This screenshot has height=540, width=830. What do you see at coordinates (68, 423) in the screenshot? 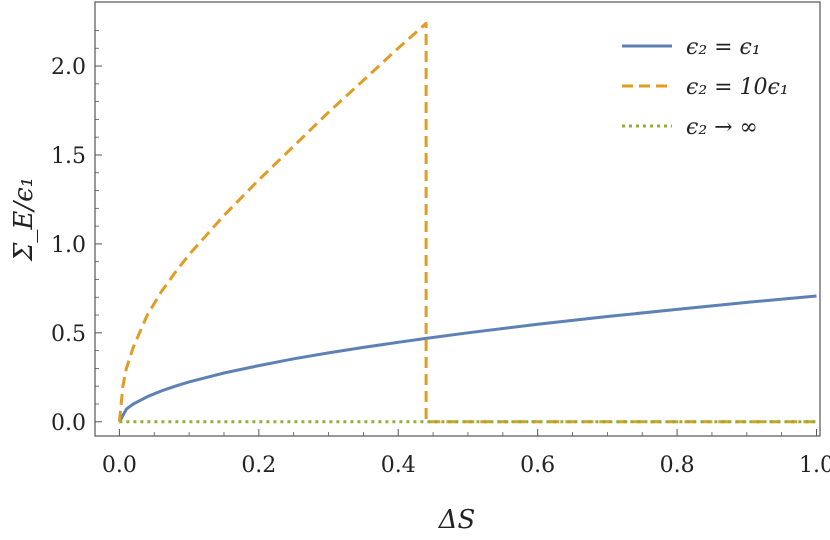
I see `y-tick-label: 0.0` at bounding box center [68, 423].